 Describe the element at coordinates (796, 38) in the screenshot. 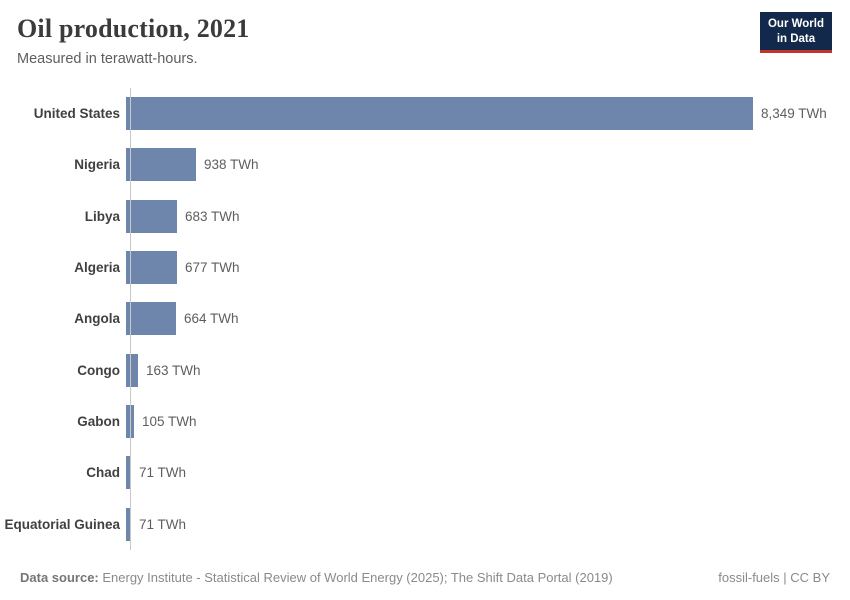

I see `owid-logo-line2: in Data` at that location.